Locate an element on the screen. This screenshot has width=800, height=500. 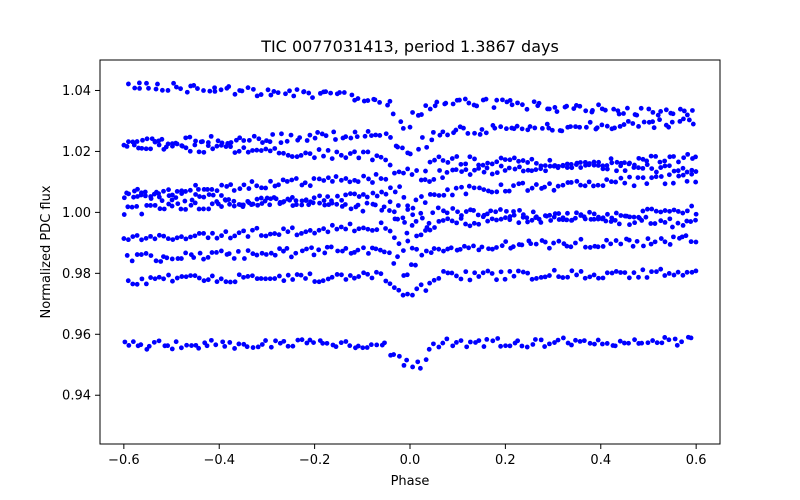
y-axis: 0.94 0.96 0.98 1.00 1.02 1.04 is located at coordinates (81, 244).